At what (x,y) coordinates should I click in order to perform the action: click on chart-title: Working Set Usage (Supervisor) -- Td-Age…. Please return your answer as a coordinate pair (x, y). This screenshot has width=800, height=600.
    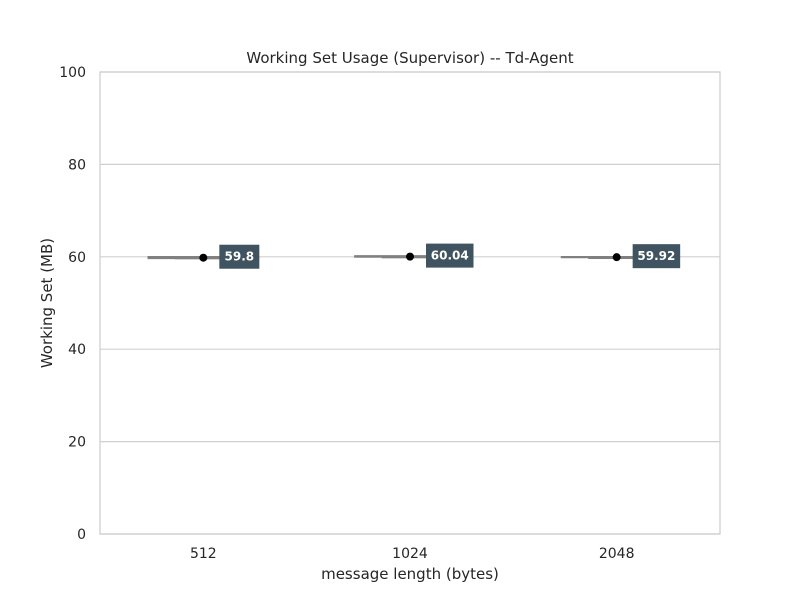
    Looking at the image, I should click on (409, 58).